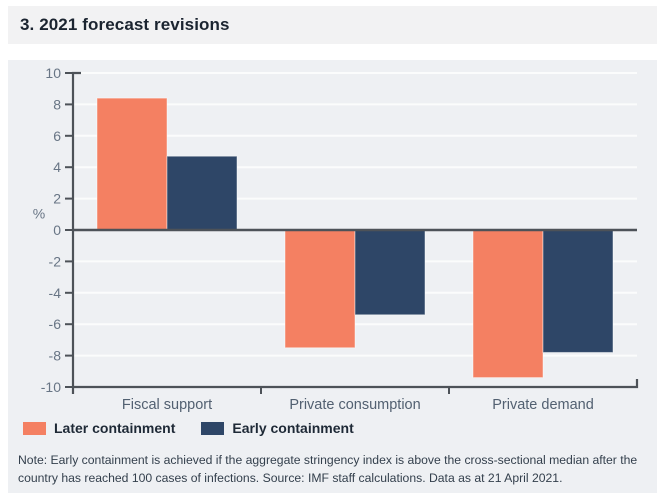 Image resolution: width=672 pixels, height=500 pixels. I want to click on y-tick-label: 2, so click(57, 199).